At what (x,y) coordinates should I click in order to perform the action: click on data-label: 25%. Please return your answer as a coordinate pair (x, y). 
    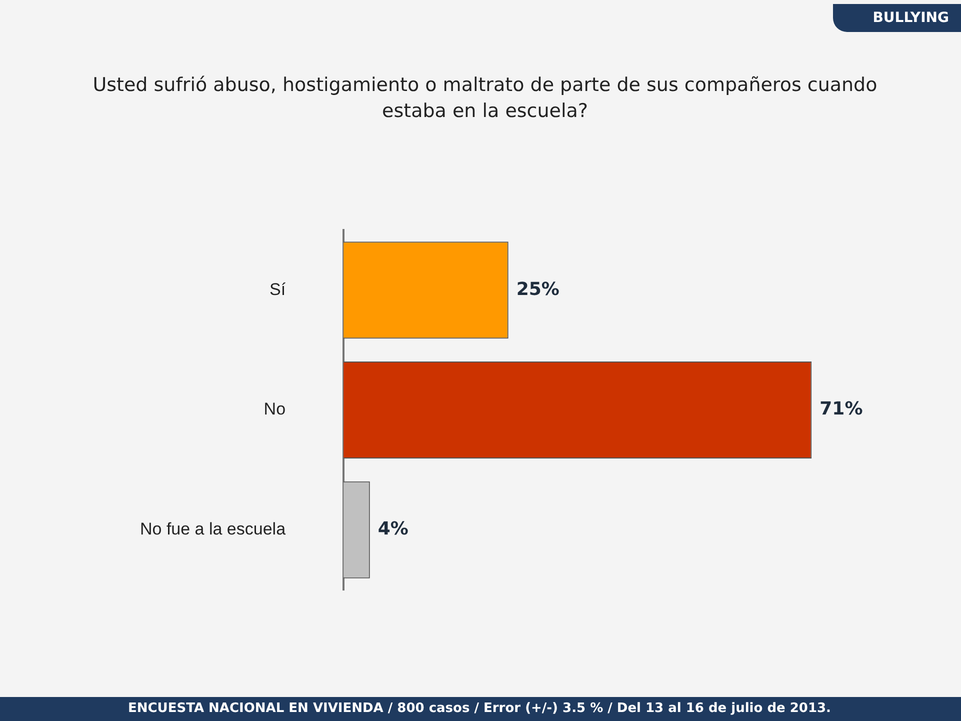
    Looking at the image, I should click on (538, 289).